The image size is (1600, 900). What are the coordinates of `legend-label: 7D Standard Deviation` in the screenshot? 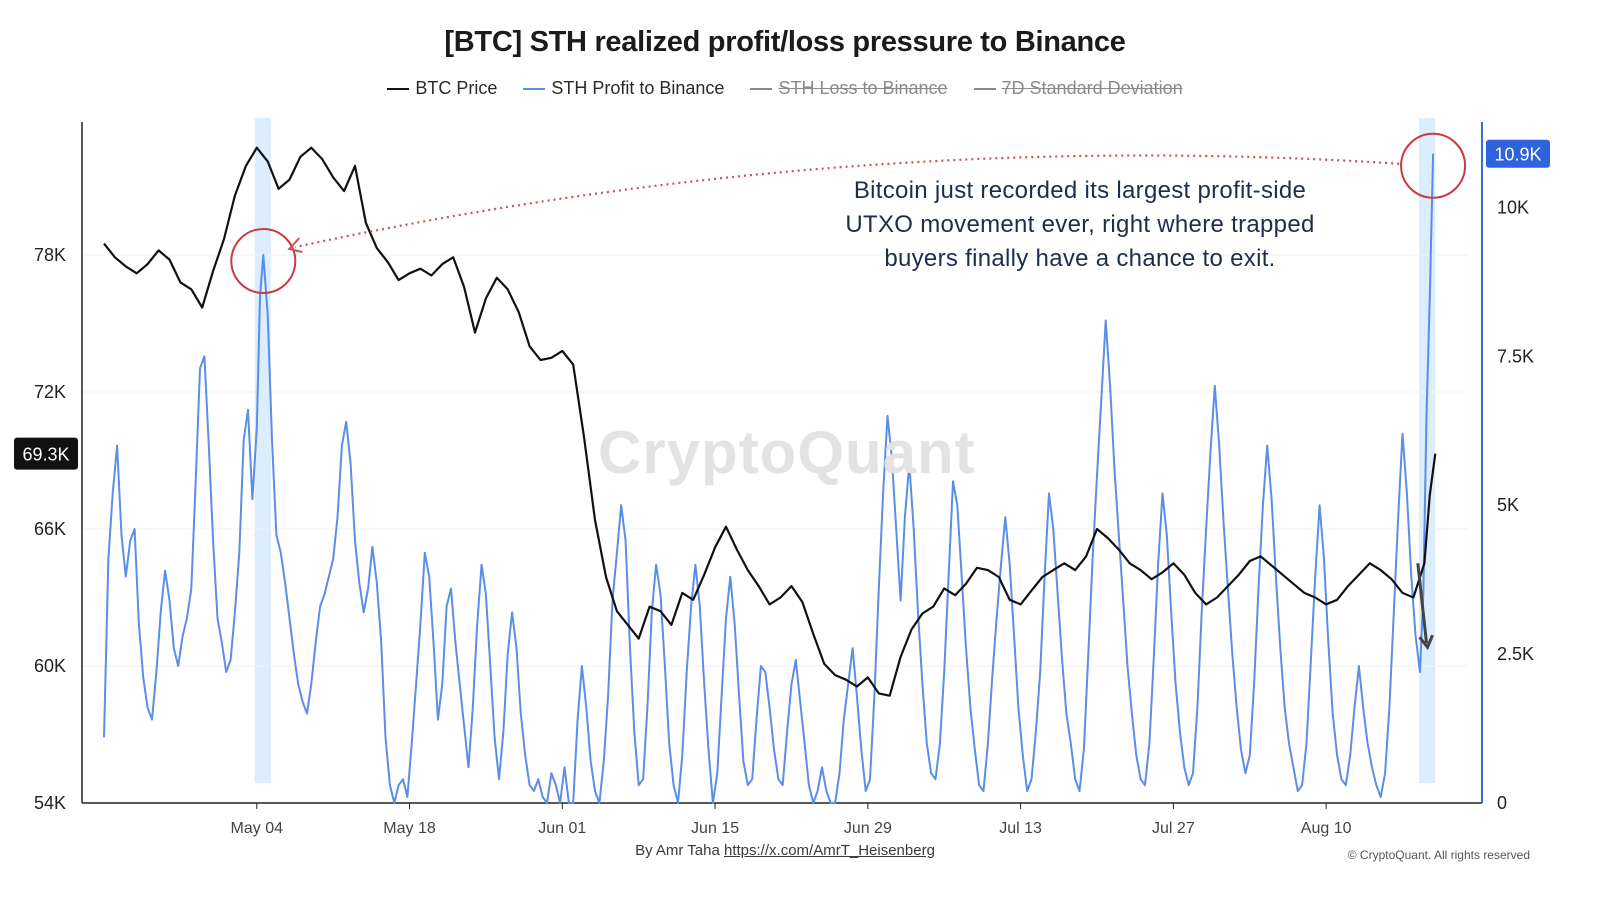 It's located at (1092, 88).